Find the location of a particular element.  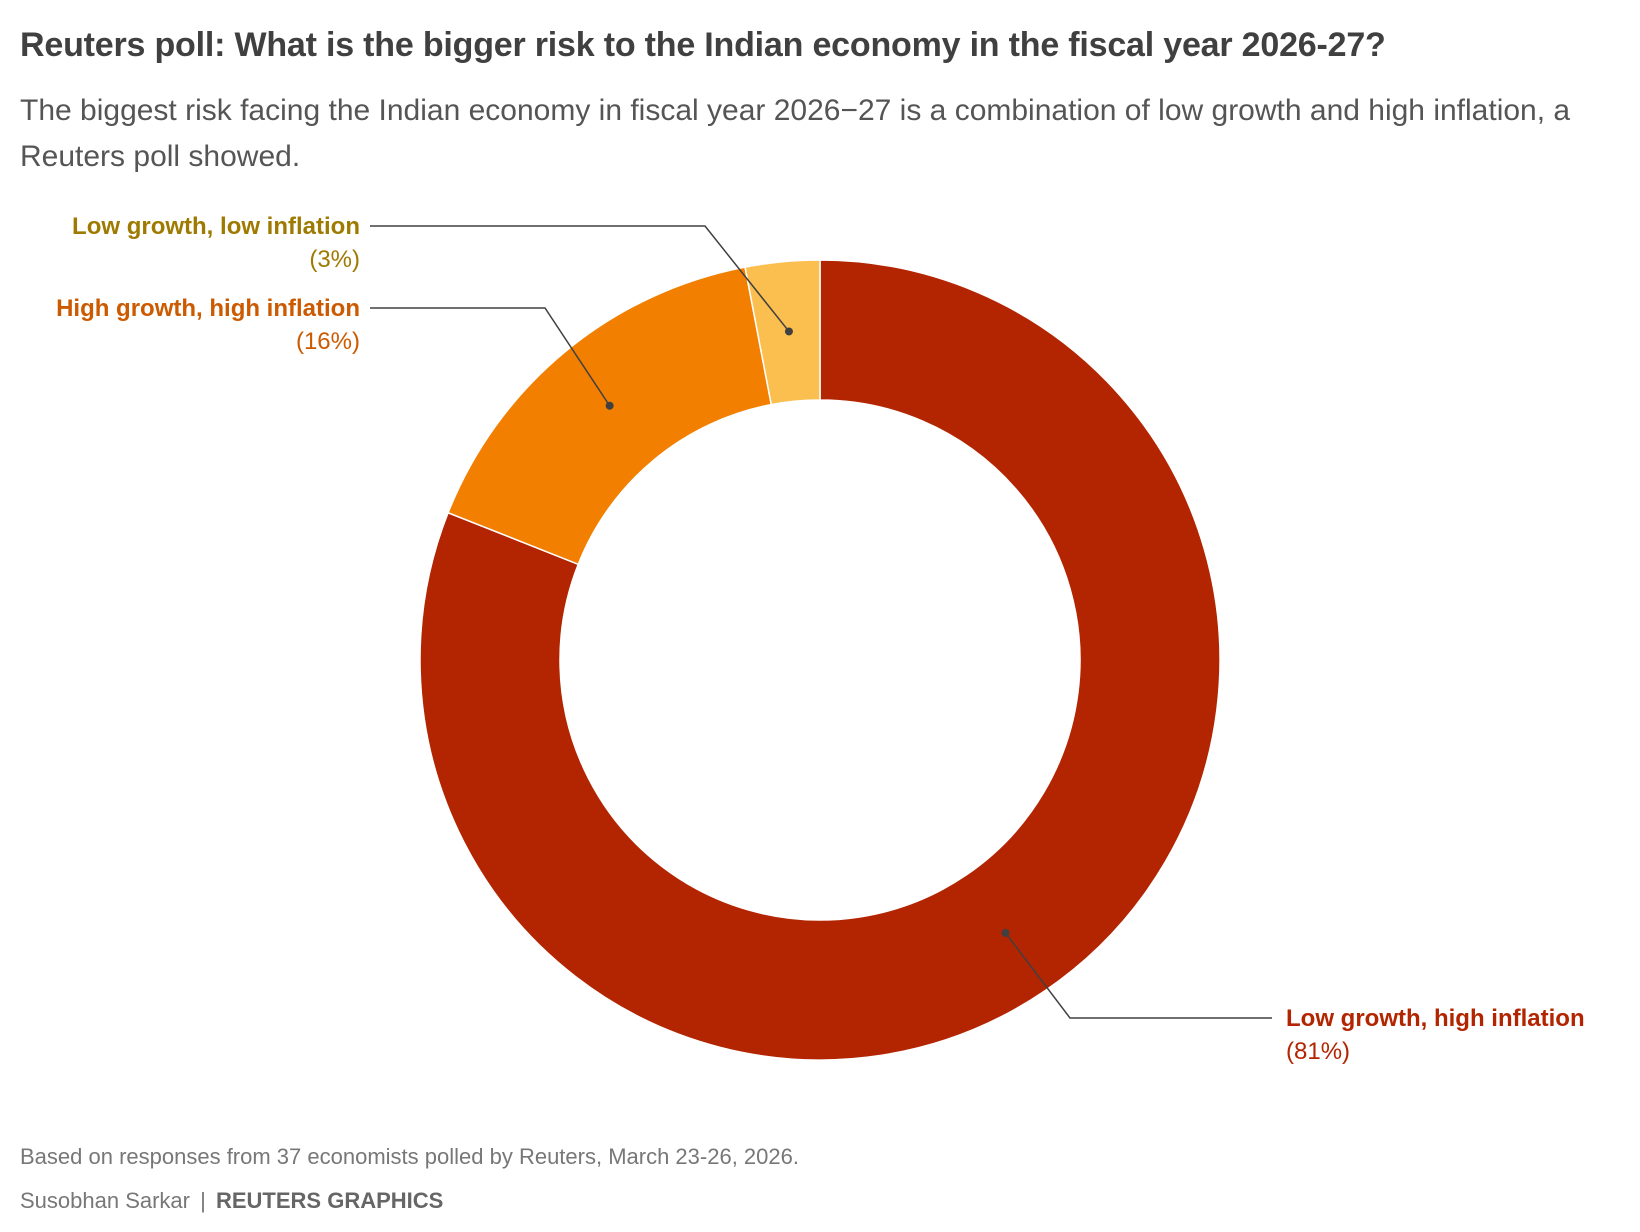

slice-label-low-growth-high-inflation: Low growth, high inflation is located at coordinates (1435, 1018).